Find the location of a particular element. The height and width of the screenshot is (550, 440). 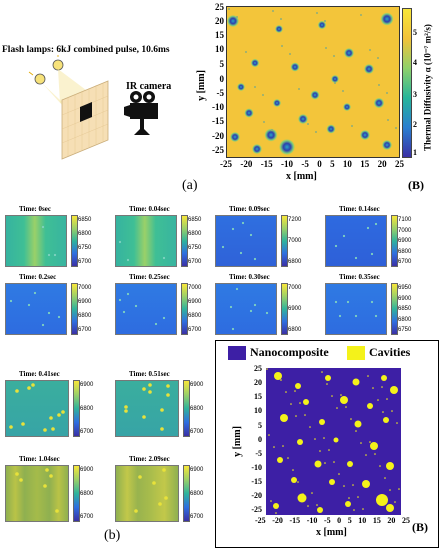

legend-nanocomposite-swatch is located at coordinates (237, 353).